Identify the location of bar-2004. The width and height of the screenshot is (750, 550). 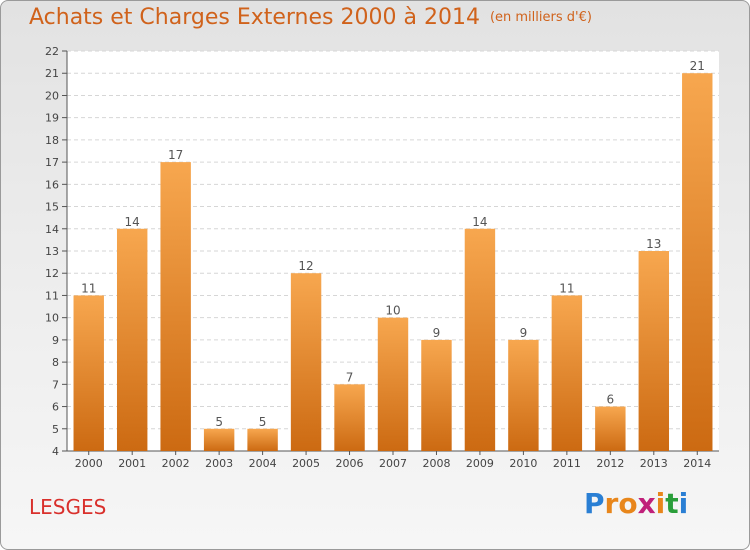
(262, 439).